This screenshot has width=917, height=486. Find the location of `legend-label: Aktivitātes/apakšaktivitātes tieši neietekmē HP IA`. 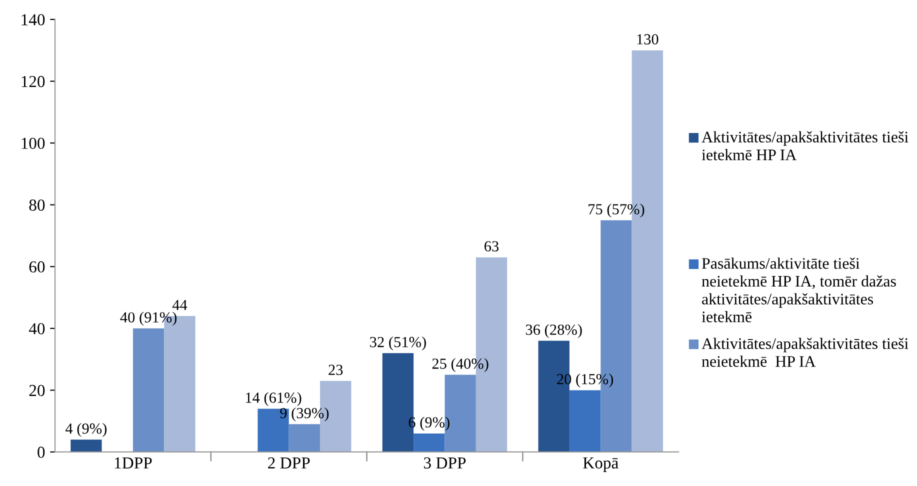

legend-label: Aktivitātes/apakšaktivitātes tieši neietekmē HP IA is located at coordinates (805, 352).